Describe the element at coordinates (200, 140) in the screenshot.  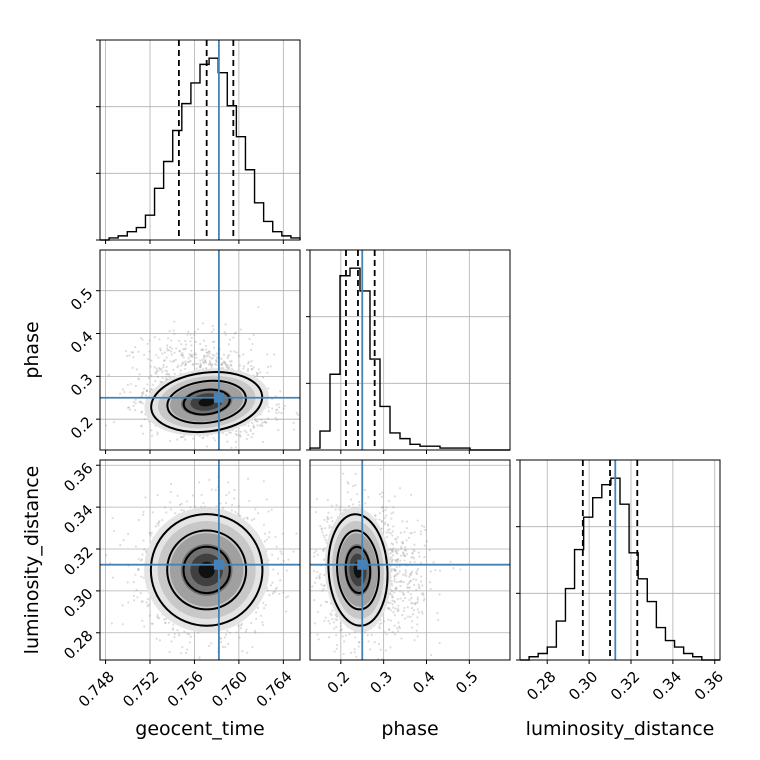
I see `axes-frame` at that location.